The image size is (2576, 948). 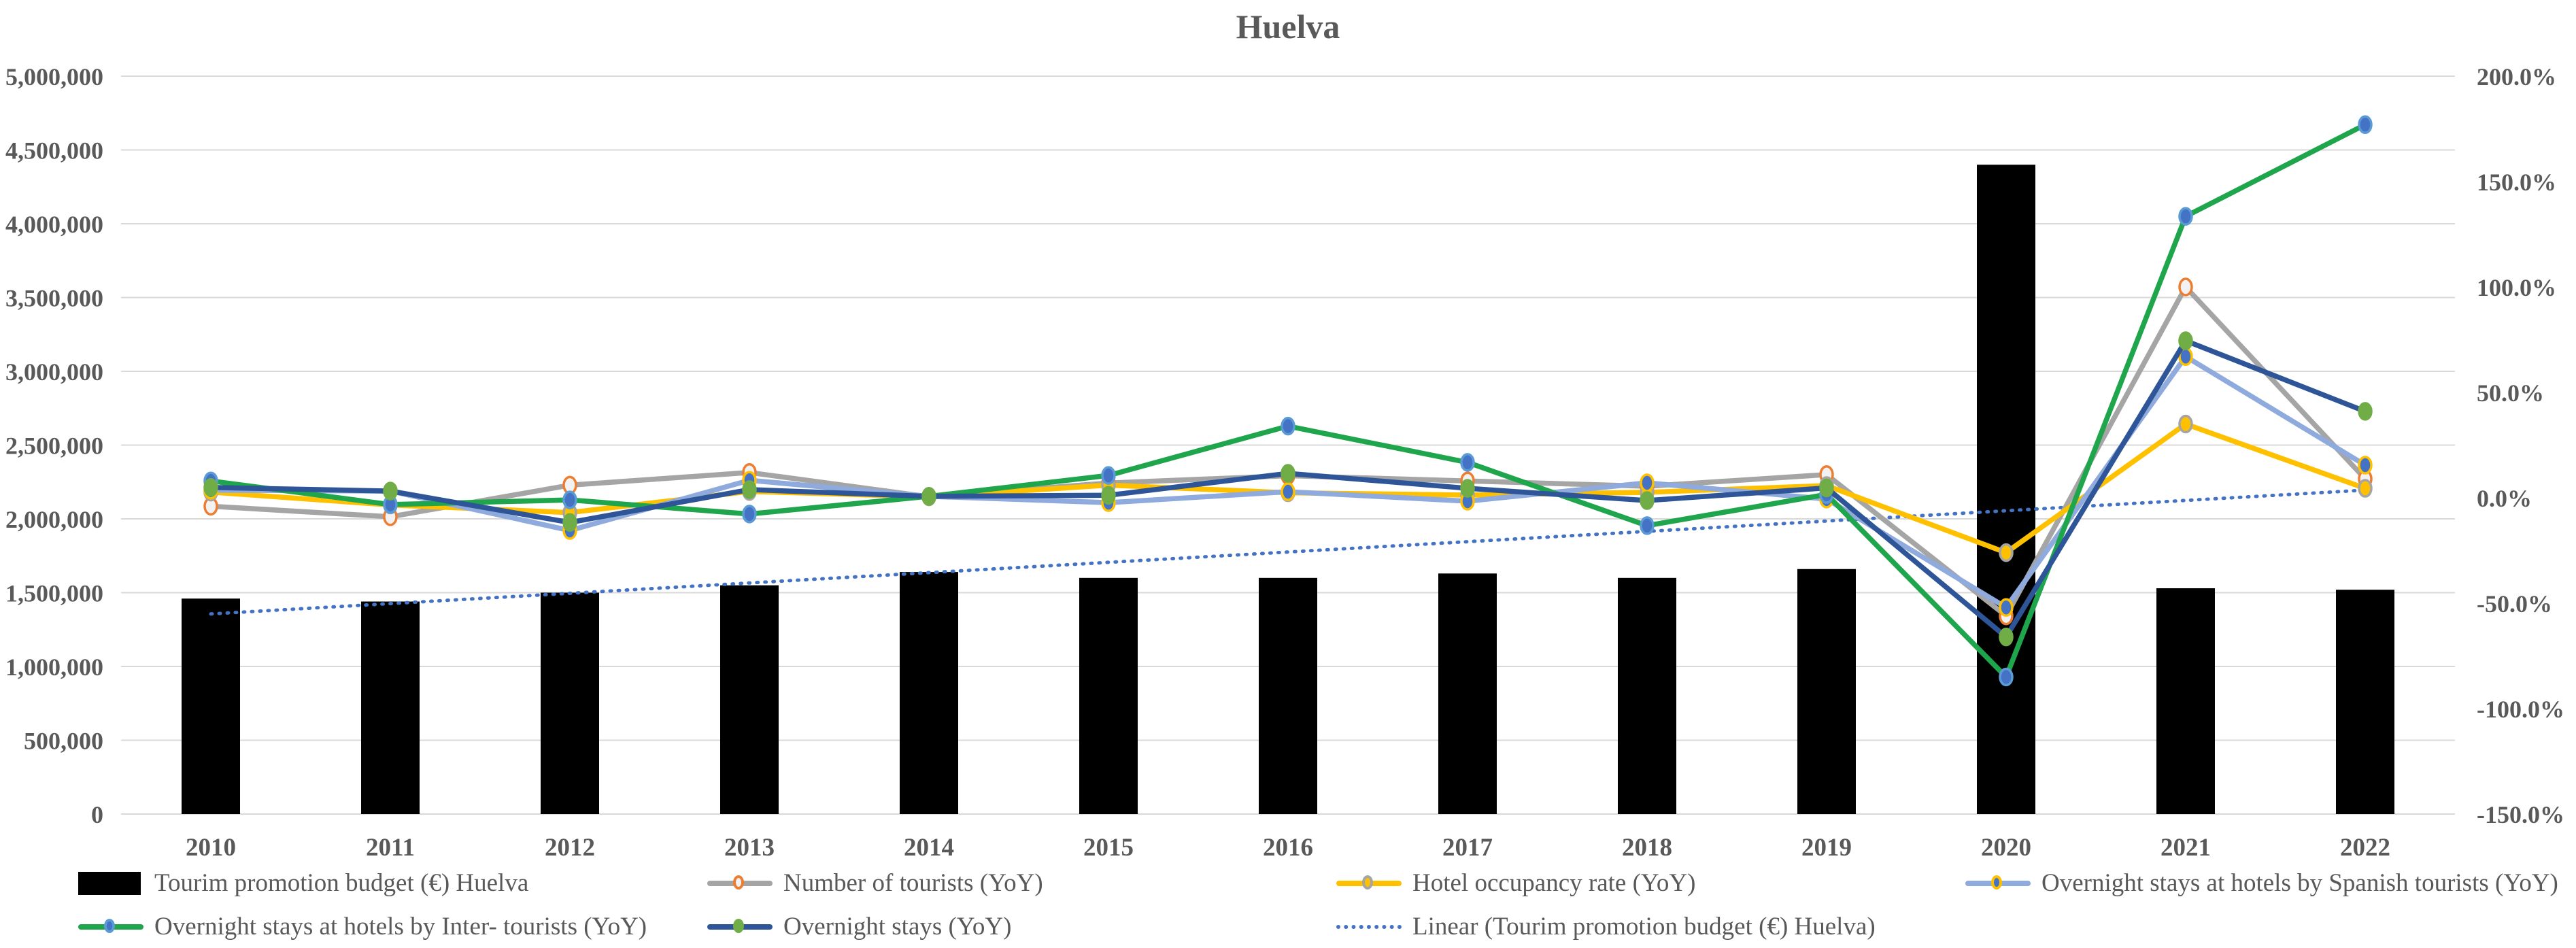 What do you see at coordinates (2516, 182) in the screenshot?
I see `axis-tick-label: 150.0%` at bounding box center [2516, 182].